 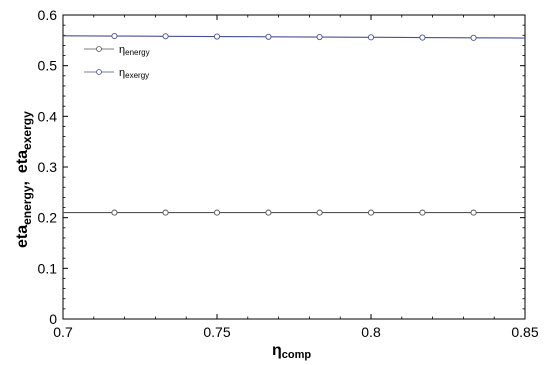 I want to click on y-tick-label: 0.4, so click(x=48, y=116).